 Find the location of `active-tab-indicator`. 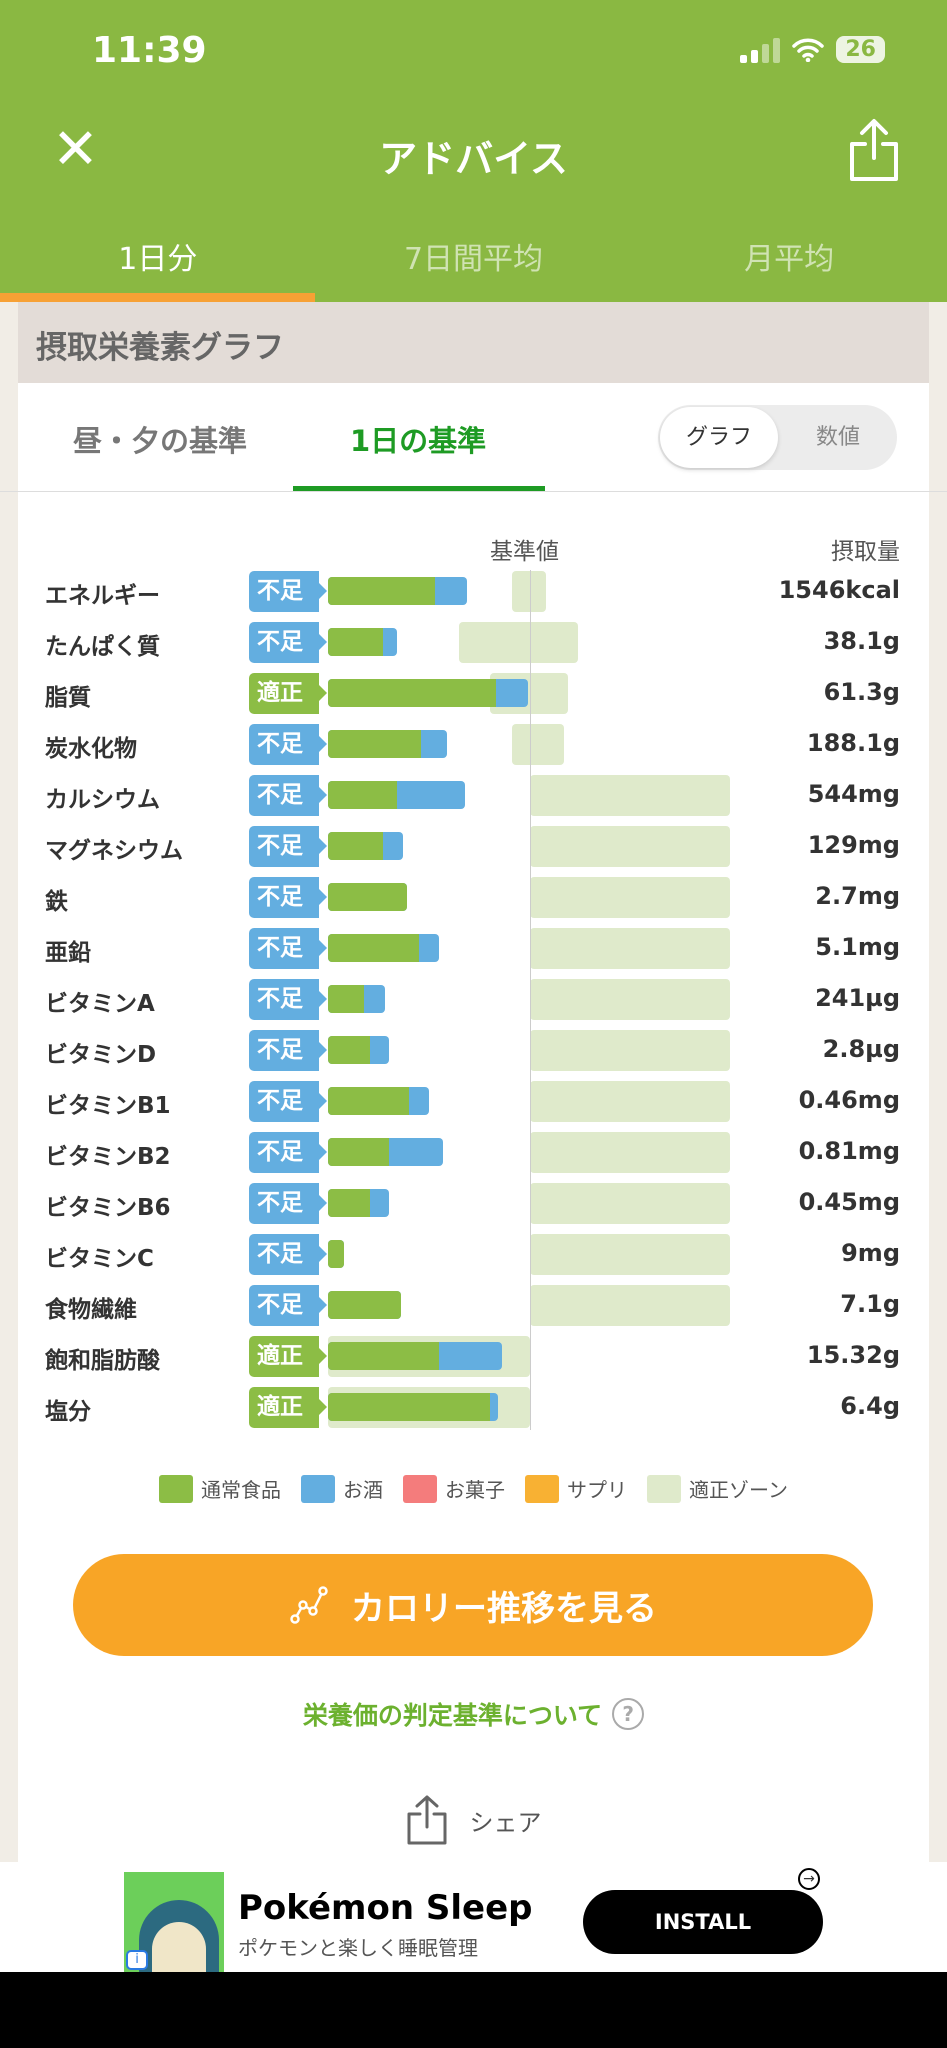

active-tab-indicator is located at coordinates (157, 297).